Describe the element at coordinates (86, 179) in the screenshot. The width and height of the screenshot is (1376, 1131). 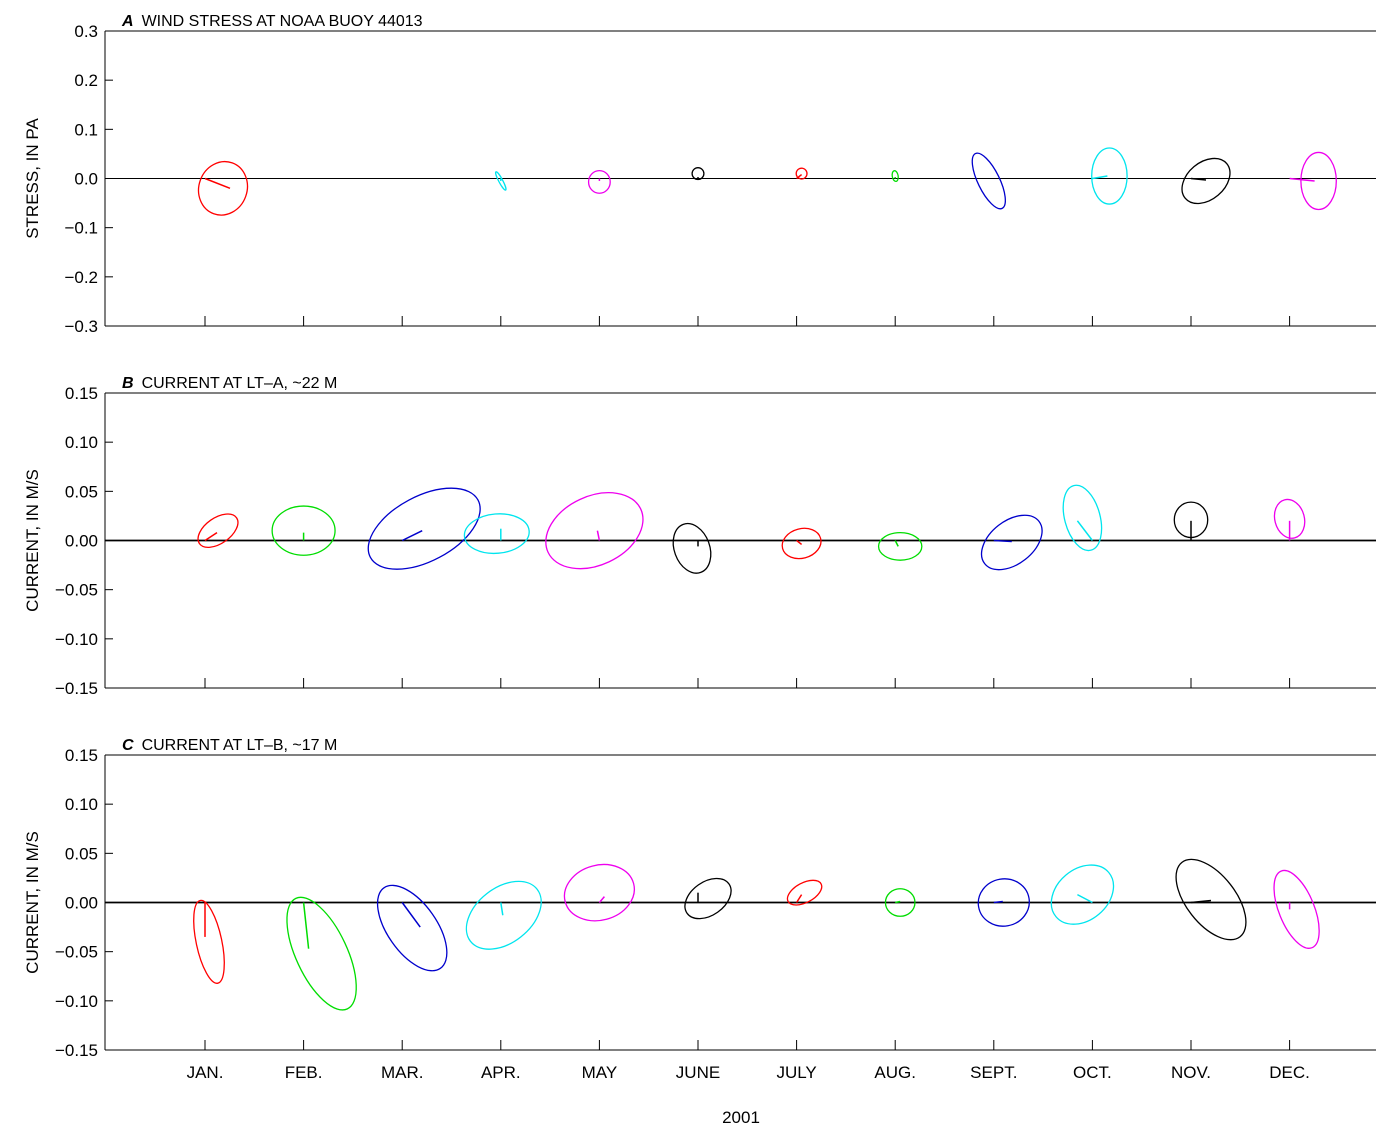
I see `y-tick-label: 0.0` at that location.